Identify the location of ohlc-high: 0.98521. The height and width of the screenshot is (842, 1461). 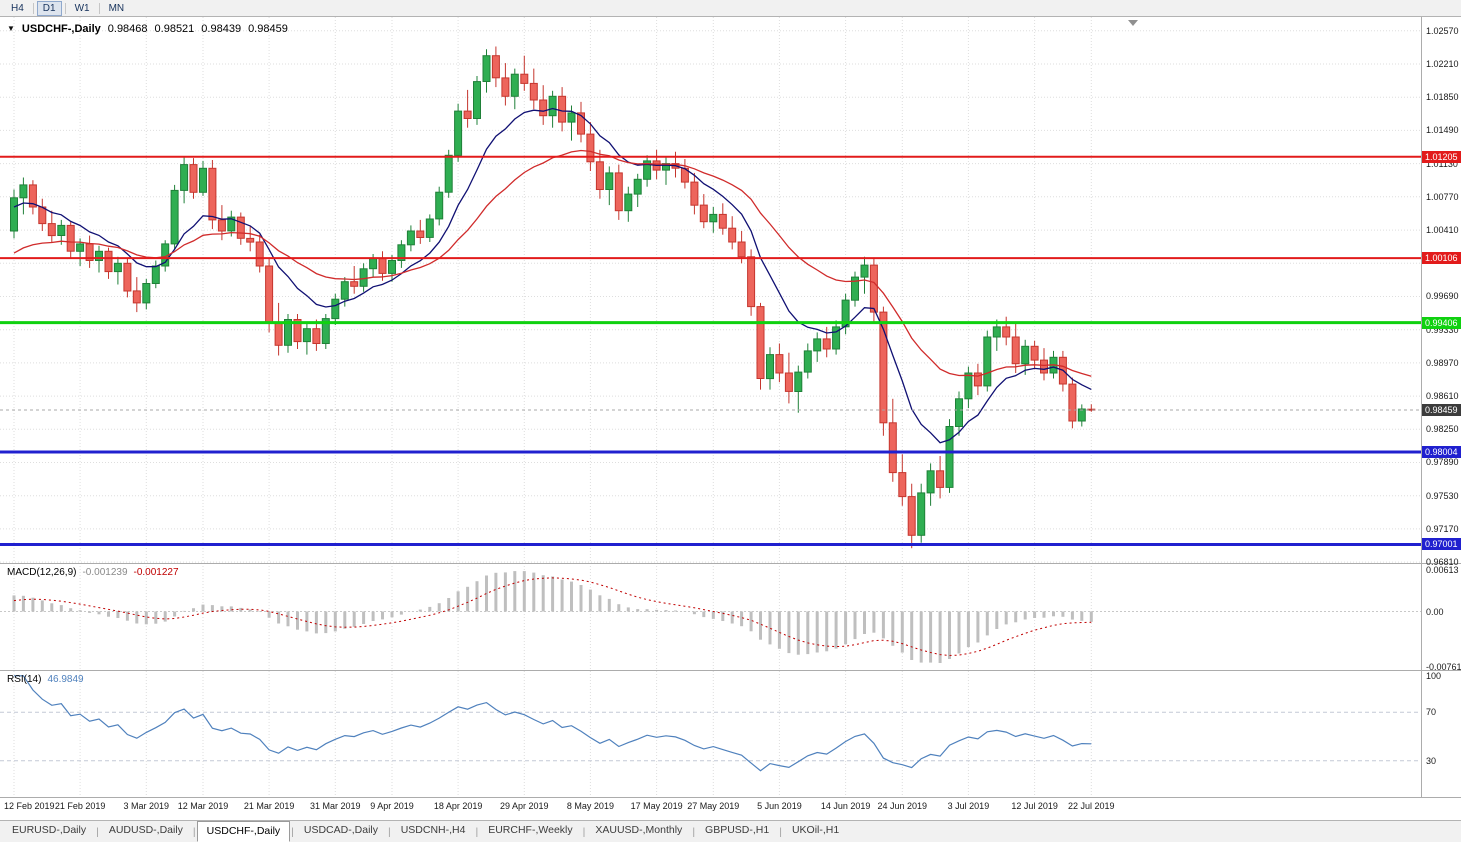
(174, 29).